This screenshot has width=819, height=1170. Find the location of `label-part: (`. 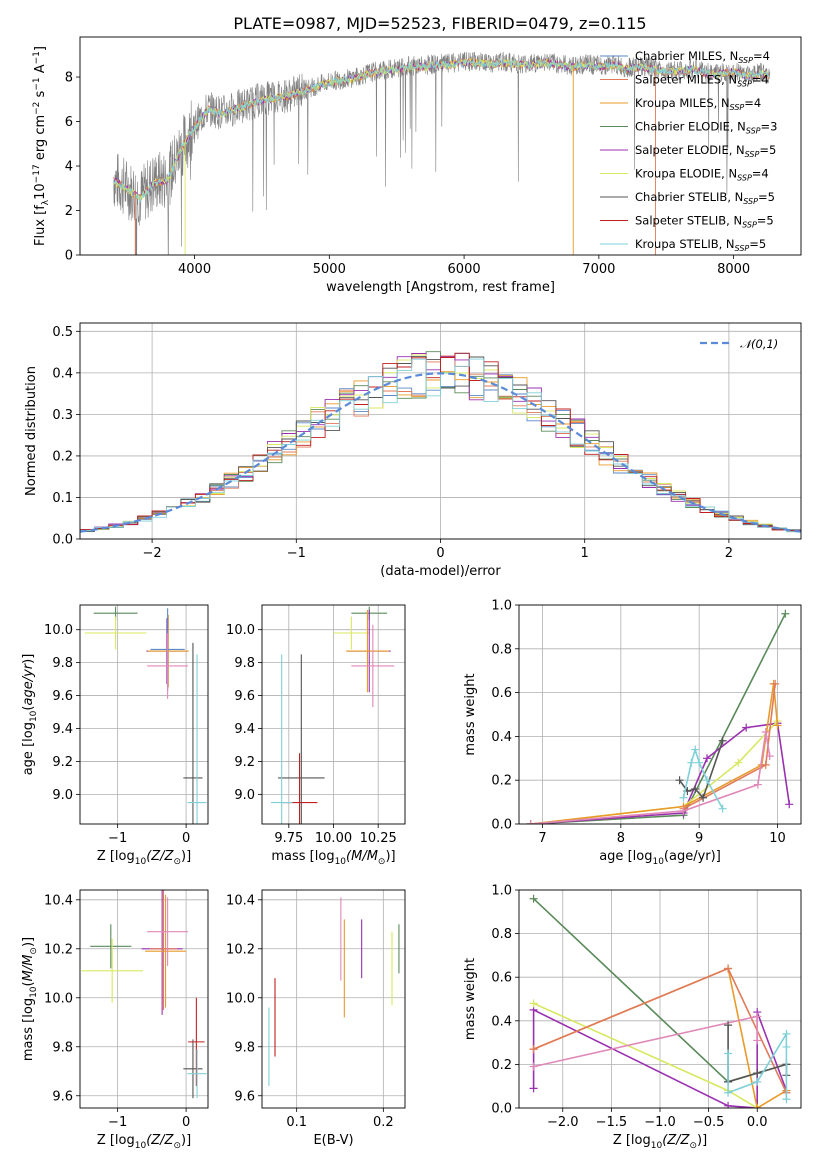

label-part: ( is located at coordinates (28, 983).